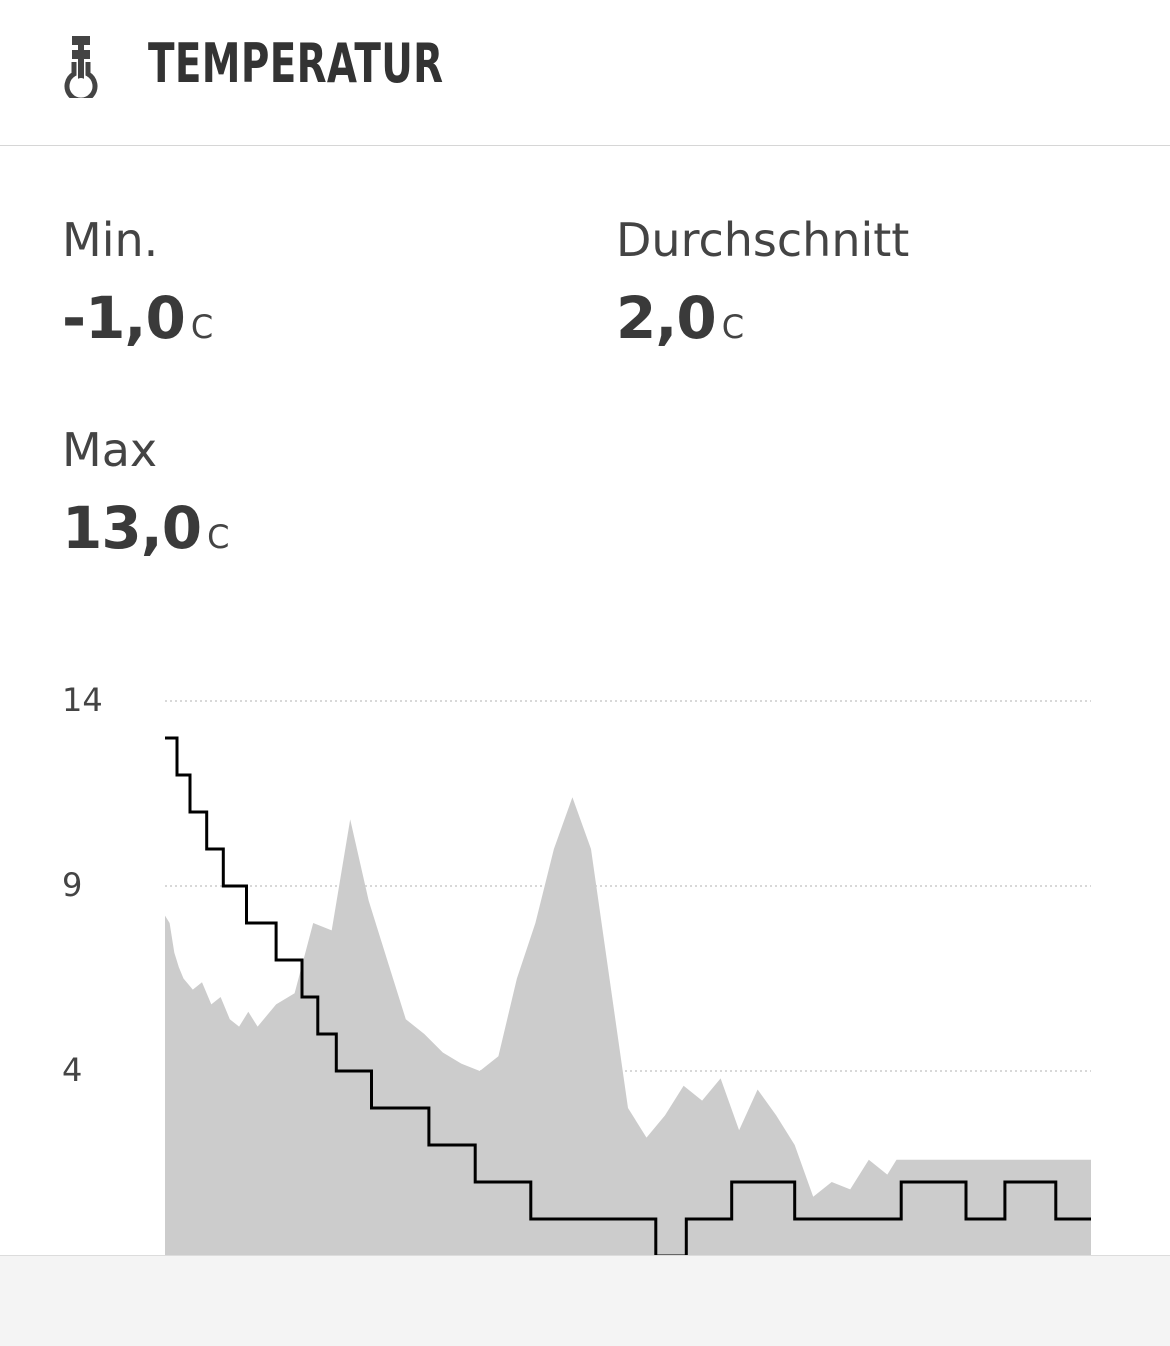  I want to click on stat-max-value: 13,0, so click(132, 528).